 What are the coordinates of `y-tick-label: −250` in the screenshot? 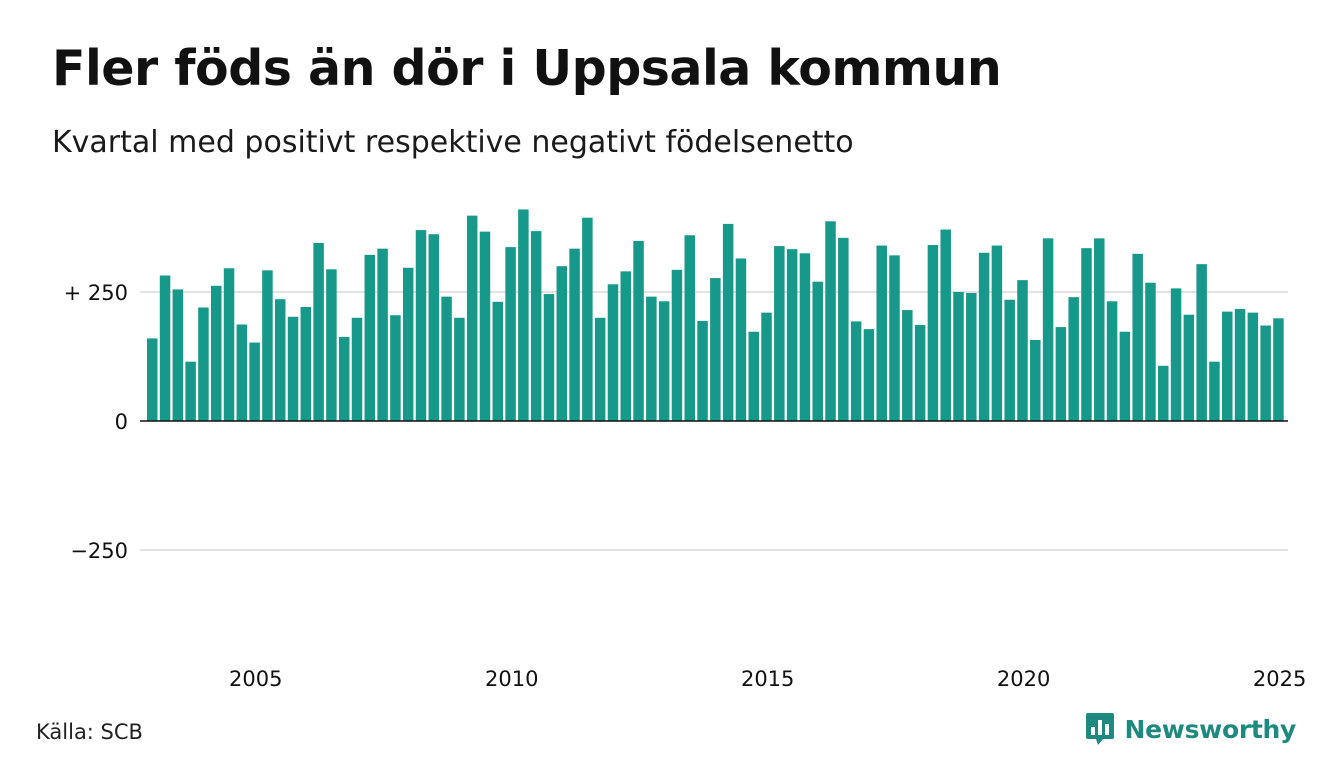 It's located at (99, 551).